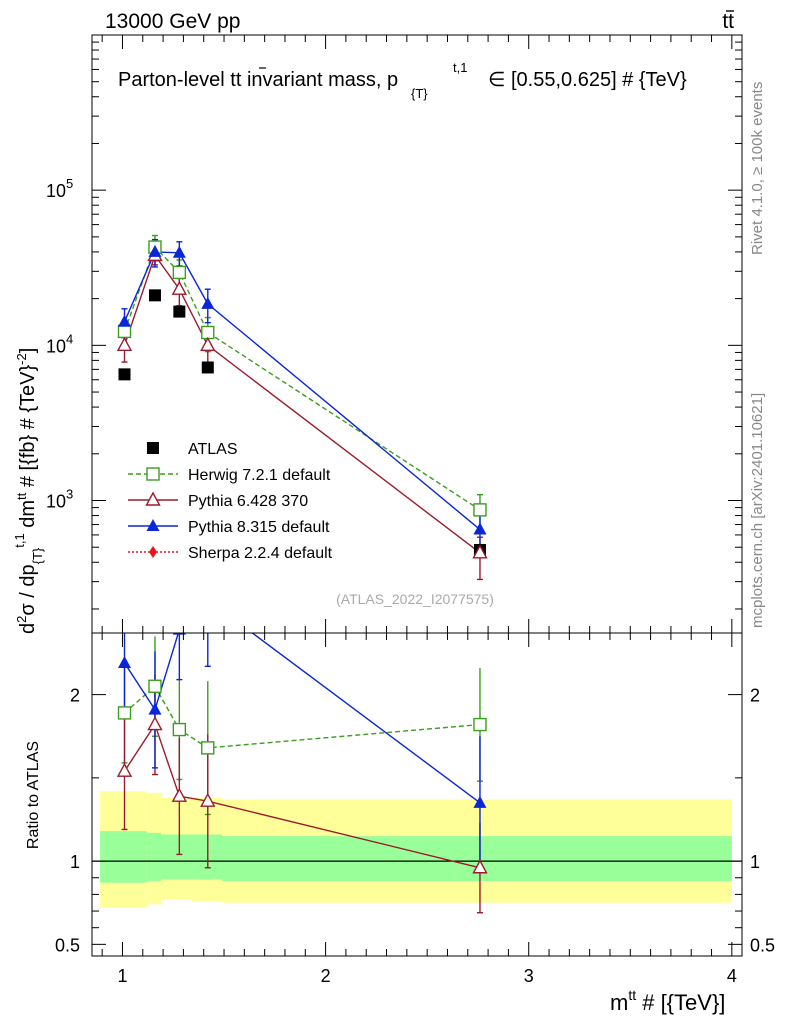 Image resolution: width=786 pixels, height=1024 pixels. I want to click on legend-label: Herwig 7.2.1 default, so click(259, 475).